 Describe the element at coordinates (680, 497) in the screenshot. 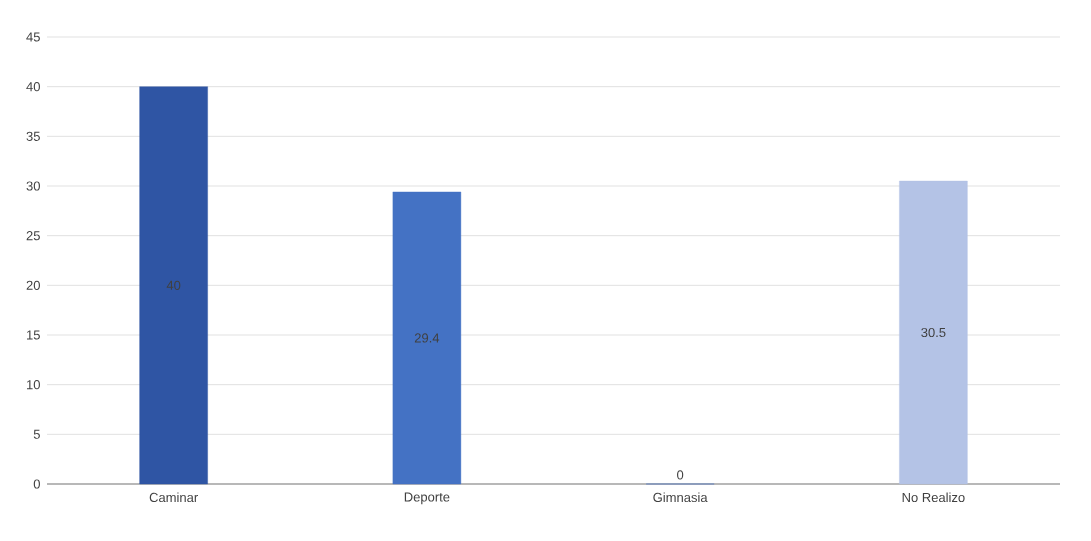

I see `x-tick-label: Gimnasia` at that location.